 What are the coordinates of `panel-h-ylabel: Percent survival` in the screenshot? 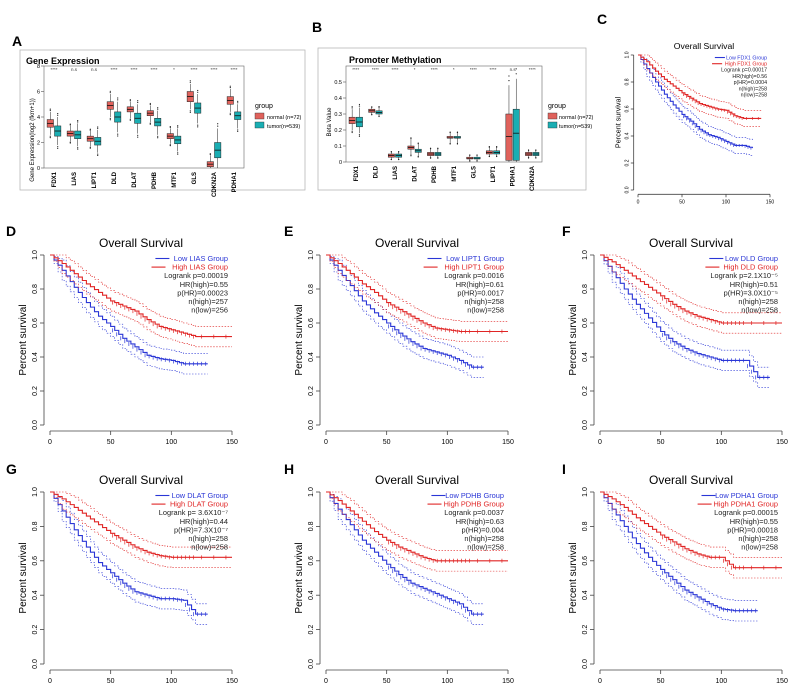 It's located at (299, 577).